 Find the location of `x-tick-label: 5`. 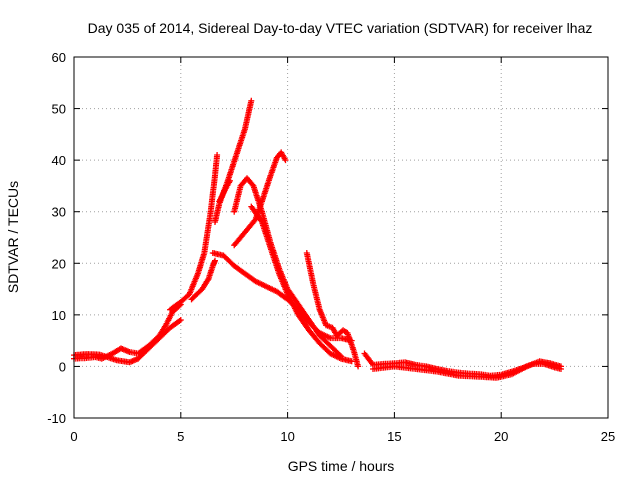

x-tick-label: 5 is located at coordinates (180, 436).